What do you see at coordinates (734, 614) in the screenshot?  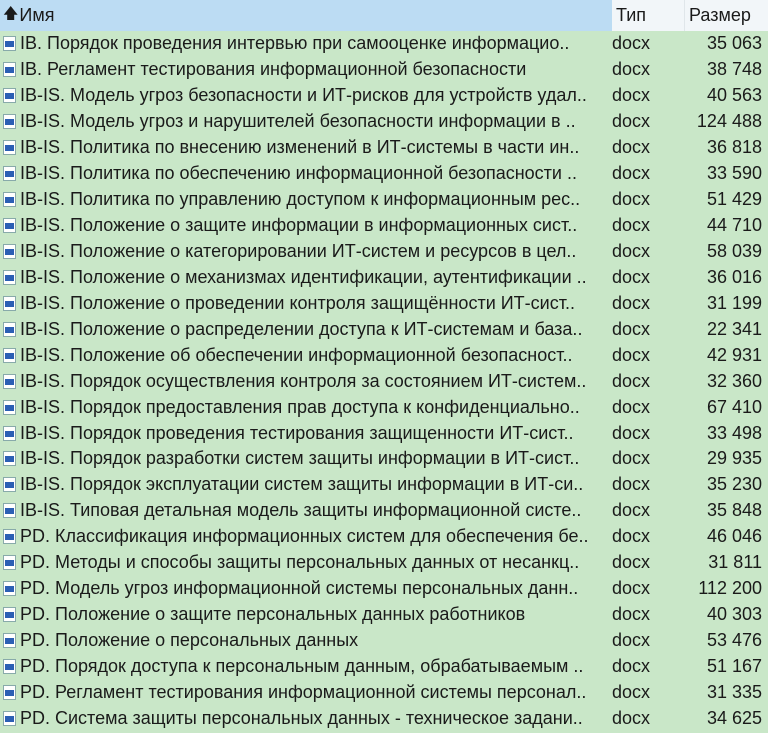 I see `file-size: 40 303` at bounding box center [734, 614].